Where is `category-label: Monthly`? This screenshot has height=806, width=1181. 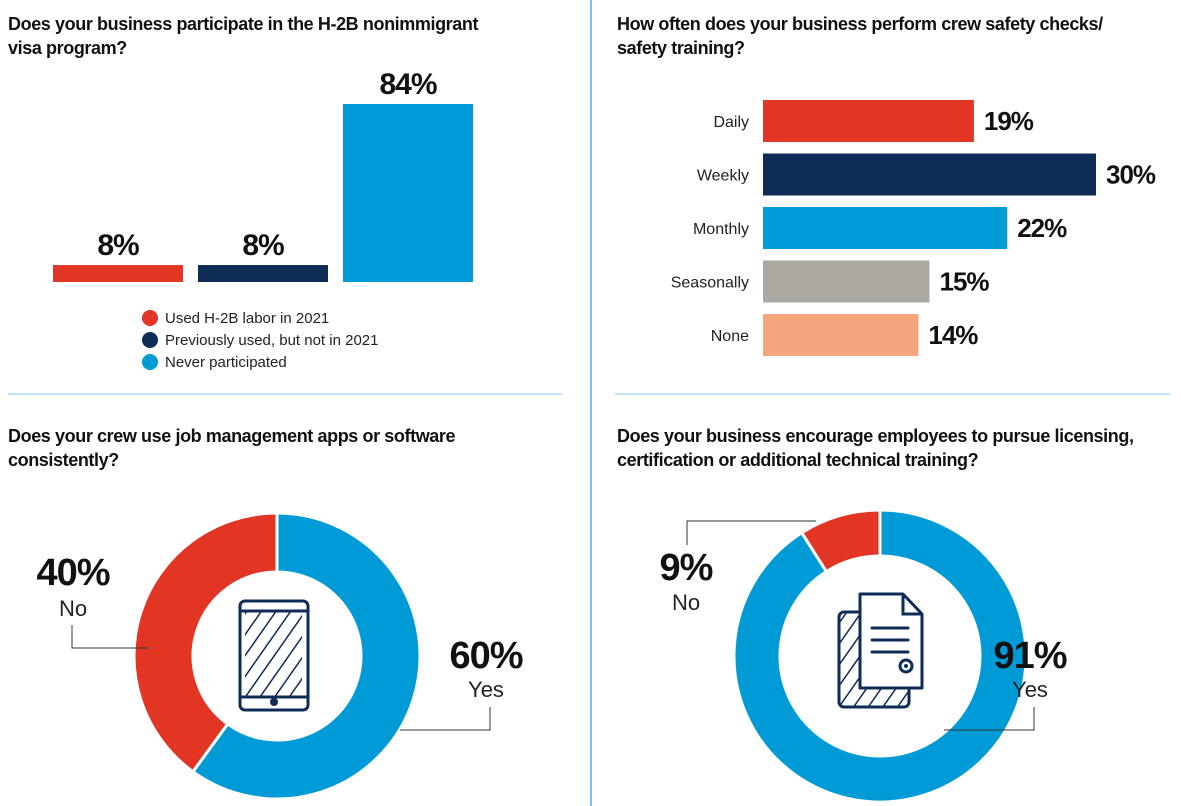 category-label: Monthly is located at coordinates (721, 229).